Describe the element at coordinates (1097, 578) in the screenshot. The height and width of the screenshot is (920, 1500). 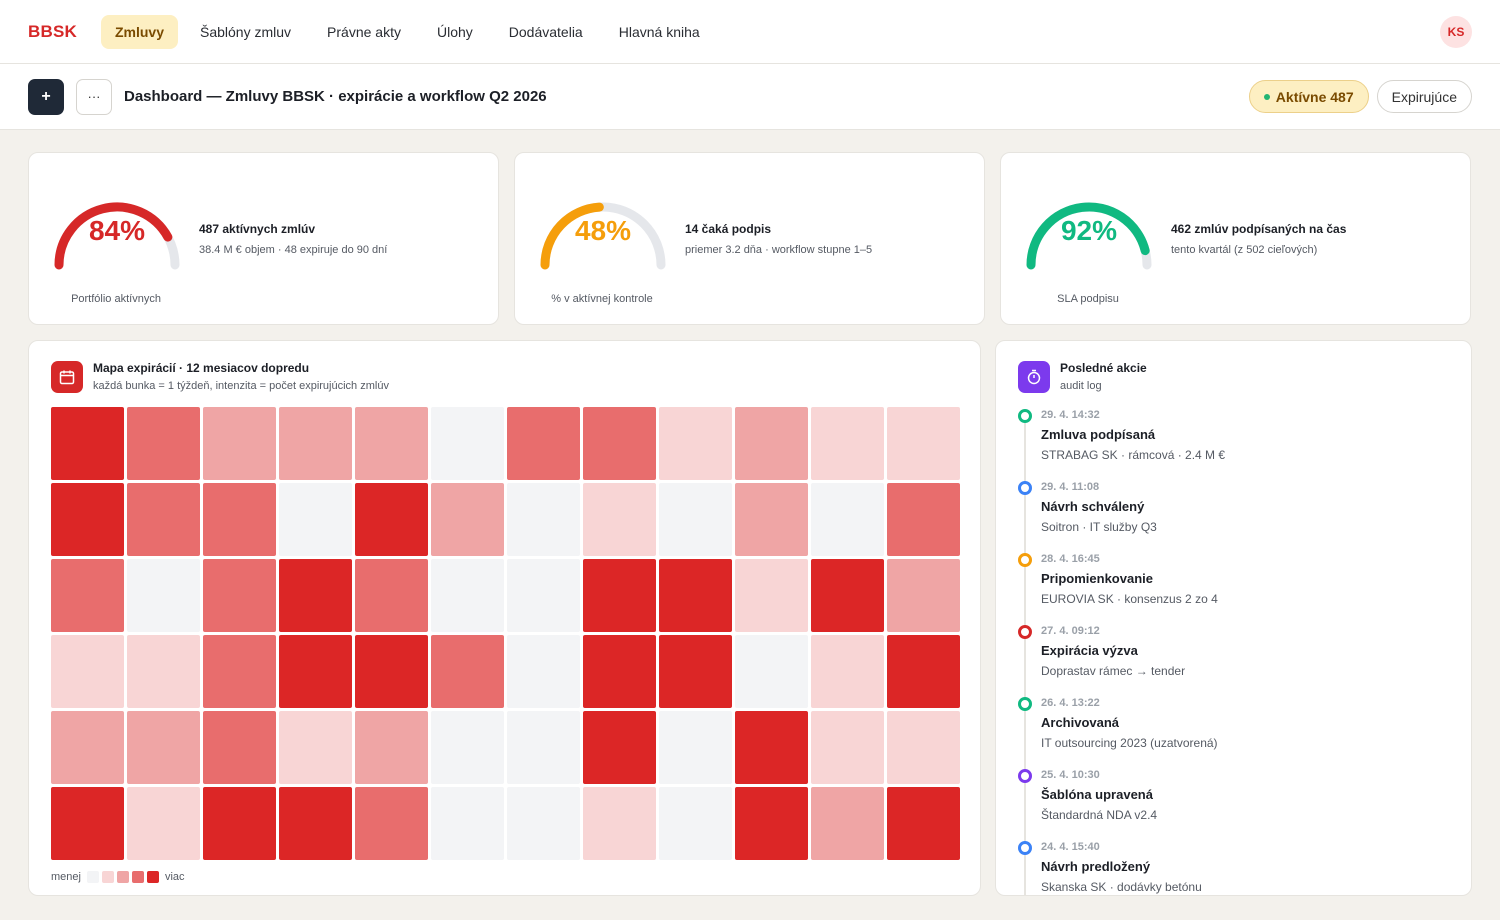
I see `activity-event: Pripomienkovanie` at that location.